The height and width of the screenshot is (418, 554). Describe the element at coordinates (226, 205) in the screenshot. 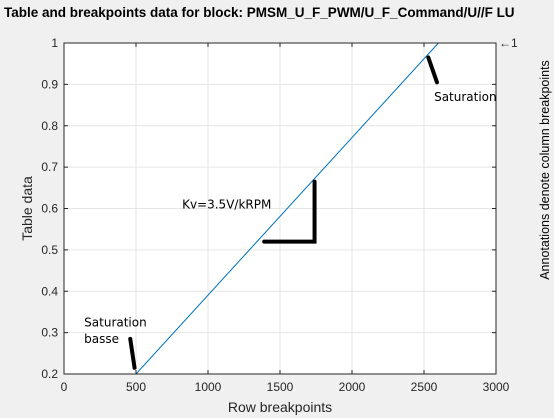

I see `annotation-label: Kv=3.5V/kRPM` at that location.